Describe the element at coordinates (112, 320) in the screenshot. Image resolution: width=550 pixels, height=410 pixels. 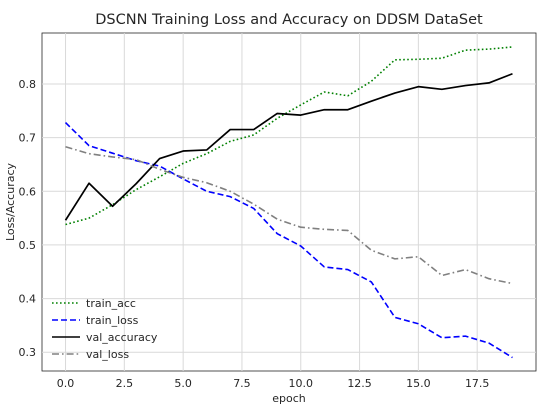
I see `legend-label-train-loss: train_loss` at that location.